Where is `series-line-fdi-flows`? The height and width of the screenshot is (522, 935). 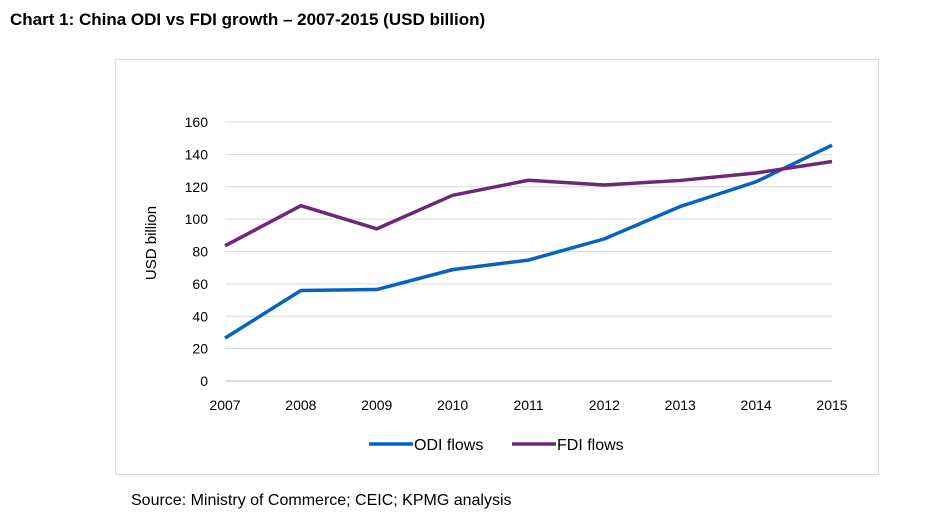 series-line-fdi-flows is located at coordinates (528, 203).